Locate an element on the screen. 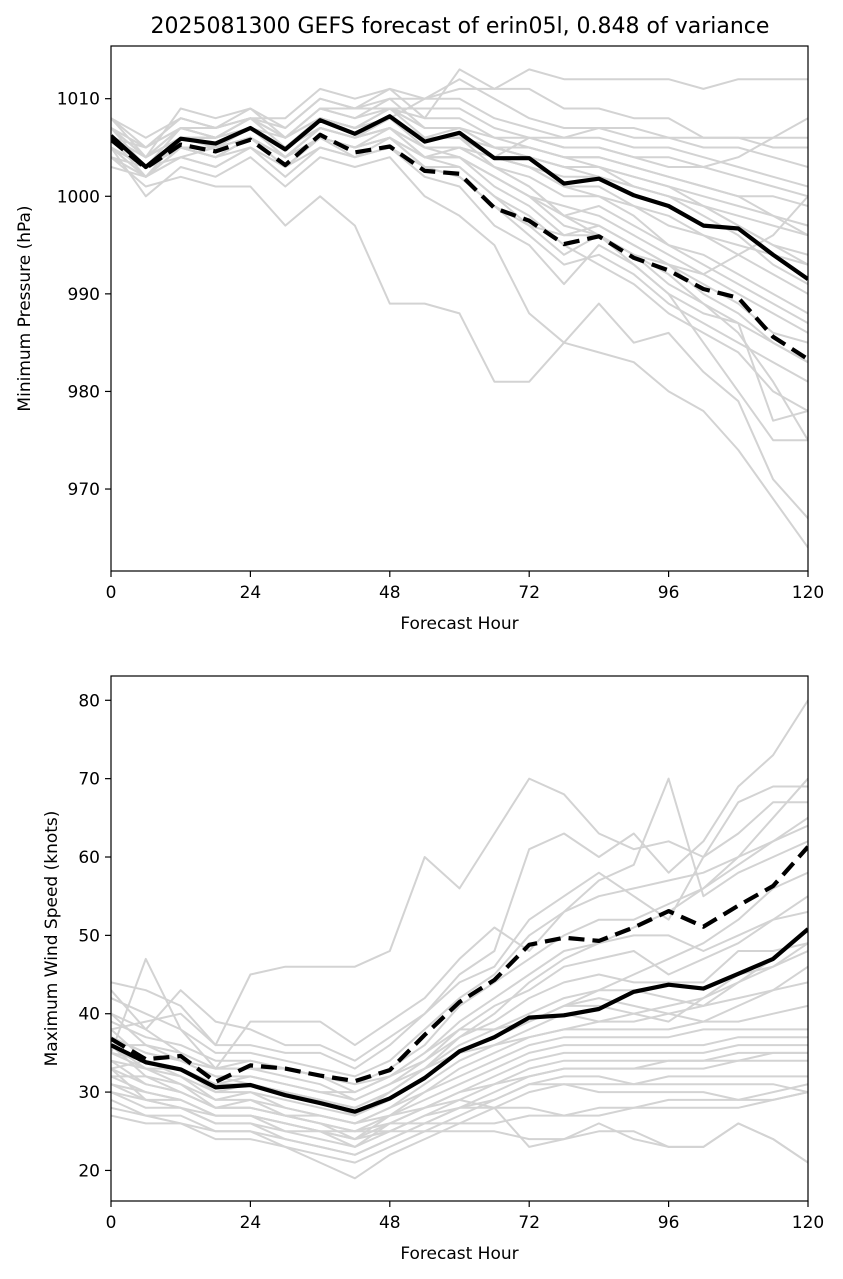  pressure-solid-mean-line is located at coordinates (459, 197).